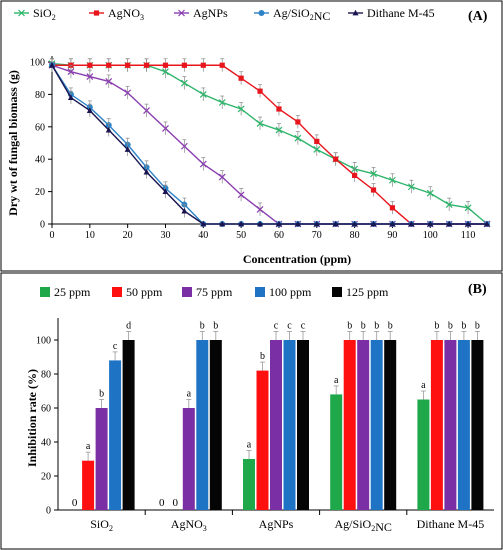 This screenshot has height=550, width=503. What do you see at coordinates (363, 525) in the screenshot?
I see `b-category-label: Ag/SiO2NC` at bounding box center [363, 525].